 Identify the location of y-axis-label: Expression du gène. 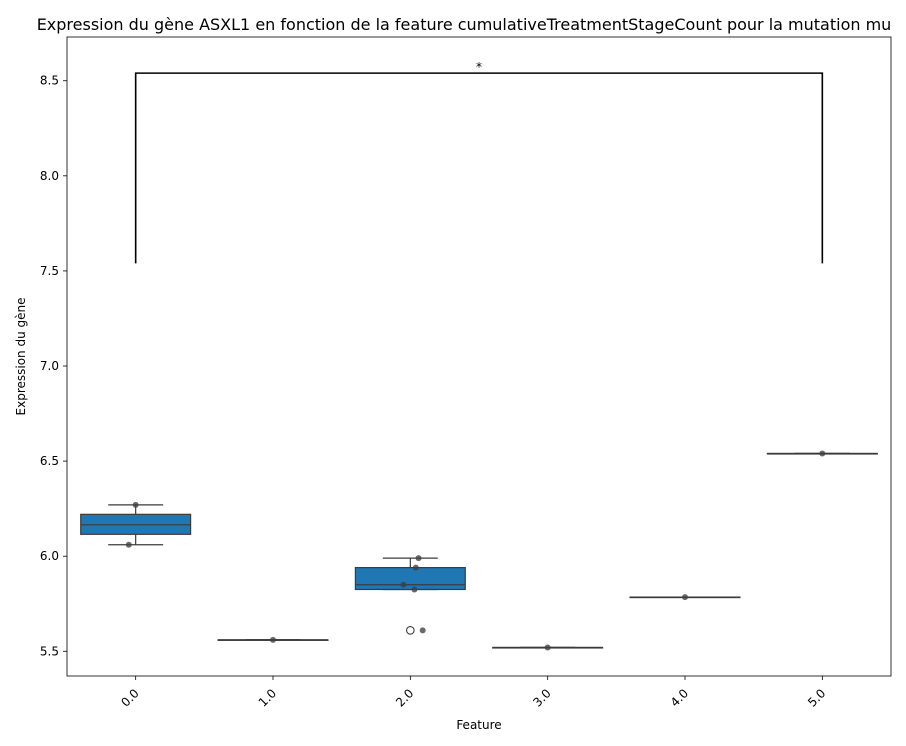
(21, 357).